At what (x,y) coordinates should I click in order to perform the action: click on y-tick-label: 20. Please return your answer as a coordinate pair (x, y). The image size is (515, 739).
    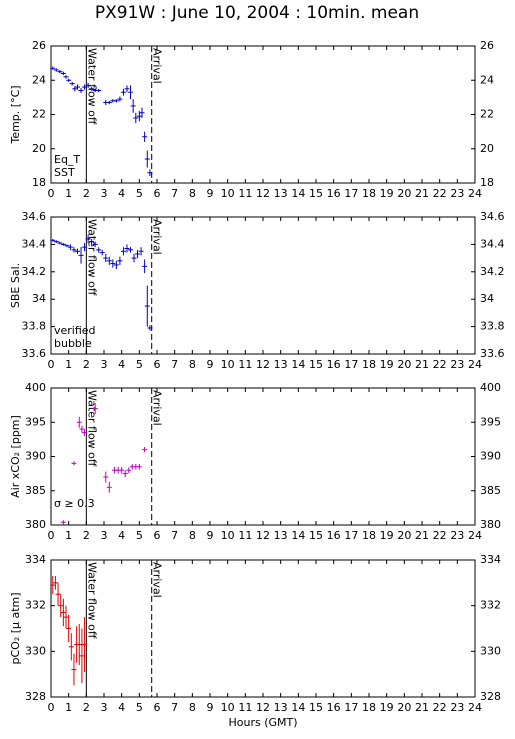
    Looking at the image, I should click on (39, 148).